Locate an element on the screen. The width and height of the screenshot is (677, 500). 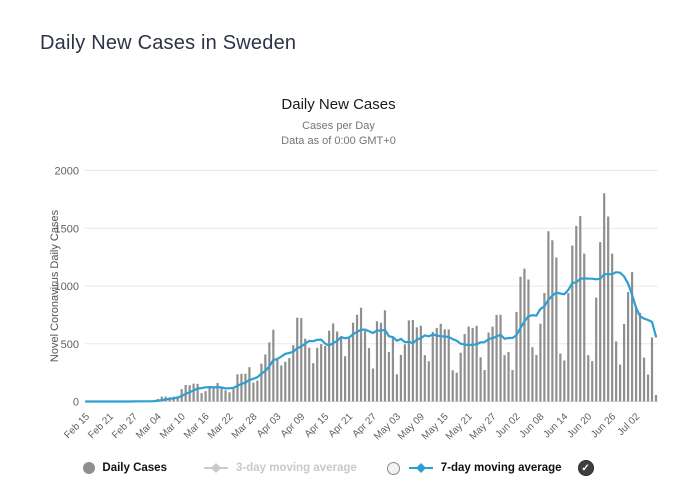
legend-item-7day-average: 7-day moving average is located at coordinates (485, 468).